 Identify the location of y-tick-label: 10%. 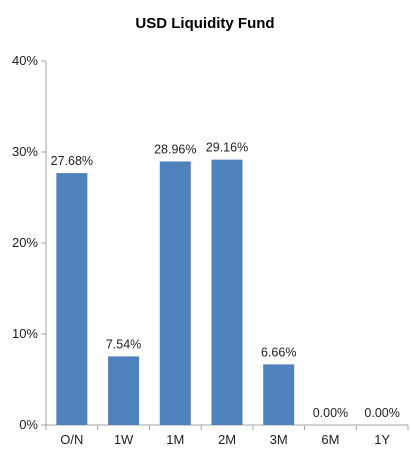
(25, 333).